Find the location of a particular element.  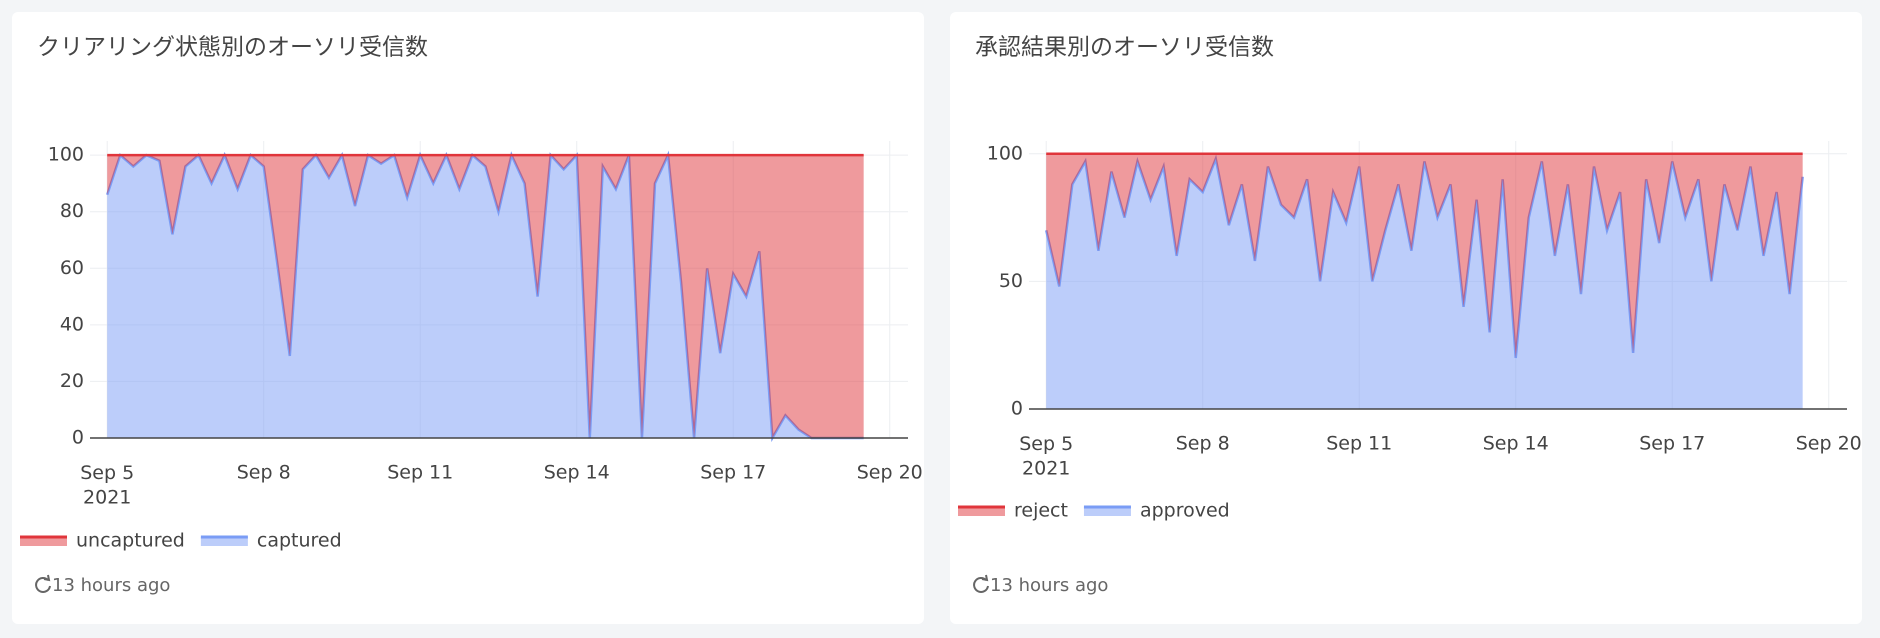

y-tick-label: 40 is located at coordinates (72, 324).